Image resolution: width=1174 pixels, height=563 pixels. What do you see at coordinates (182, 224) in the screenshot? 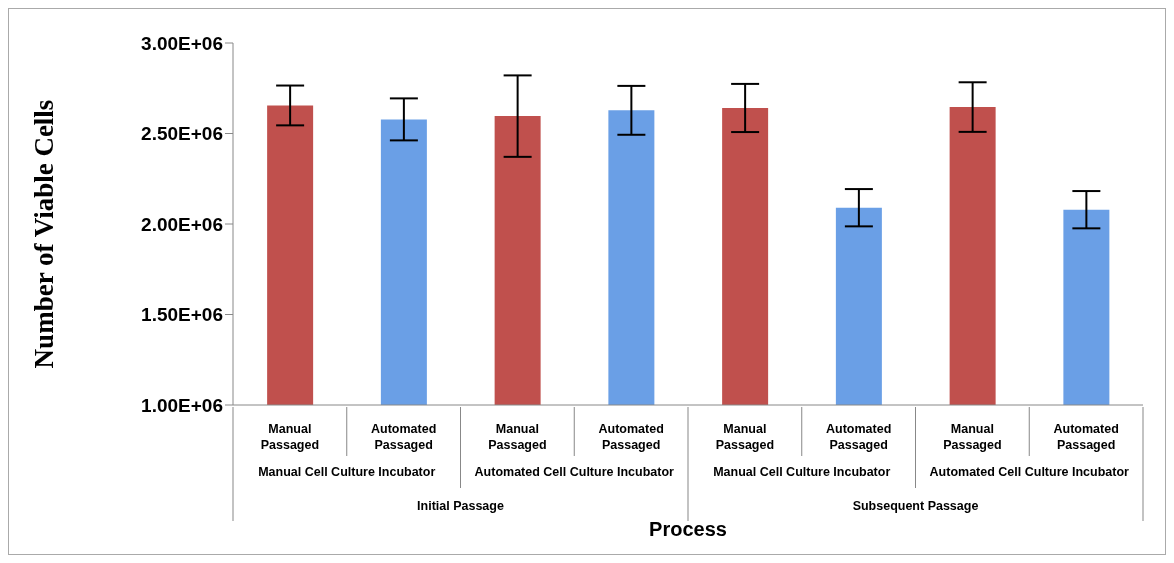
I see `y-tick-label: 2.00E+06` at bounding box center [182, 224].